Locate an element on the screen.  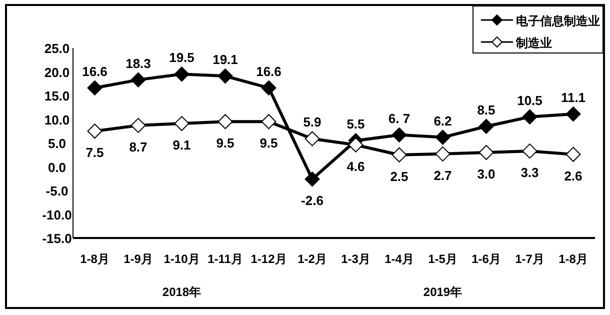
y-tick-label: -5.0 is located at coordinates (57, 191).